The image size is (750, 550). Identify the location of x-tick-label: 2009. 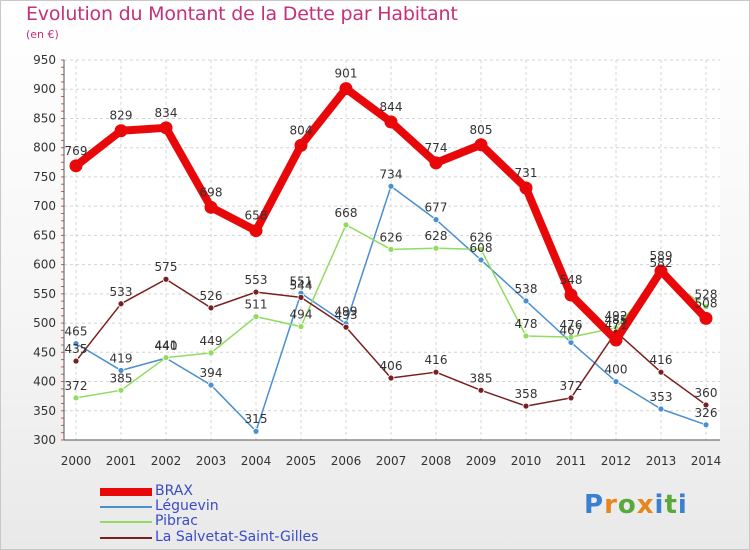
(481, 461).